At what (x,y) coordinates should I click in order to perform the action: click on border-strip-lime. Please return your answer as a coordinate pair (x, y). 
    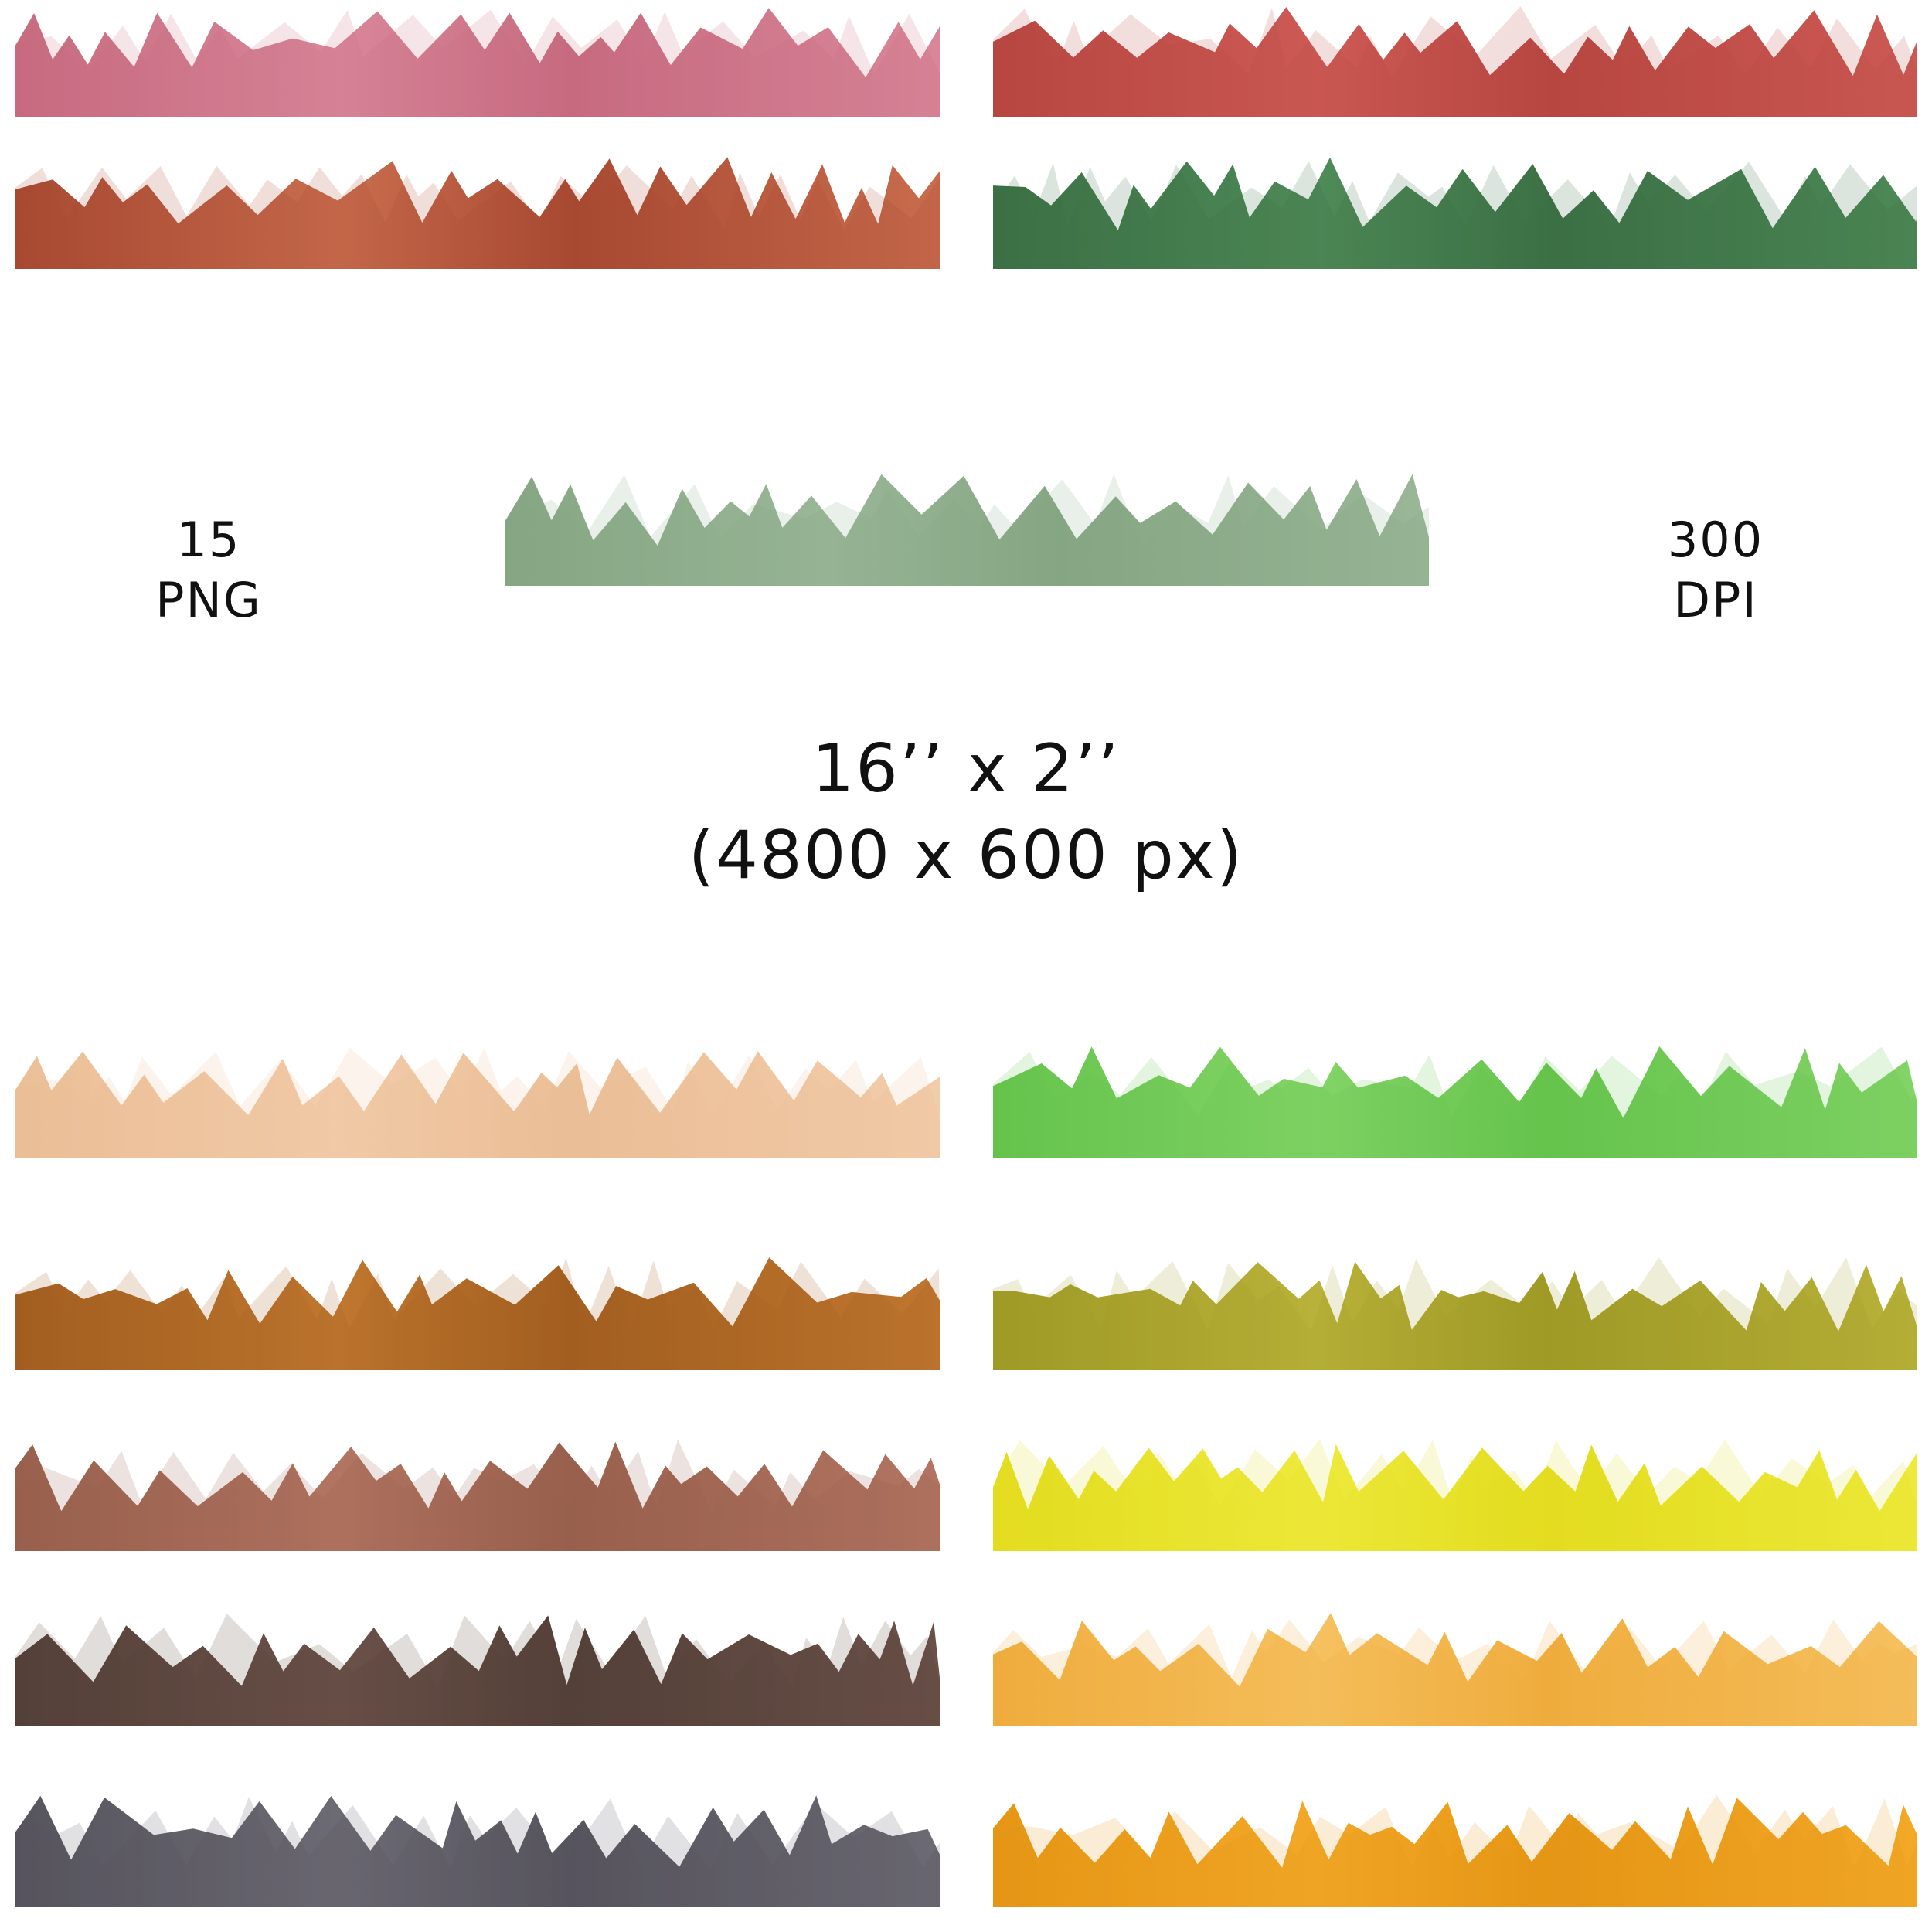
    Looking at the image, I should click on (1455, 1100).